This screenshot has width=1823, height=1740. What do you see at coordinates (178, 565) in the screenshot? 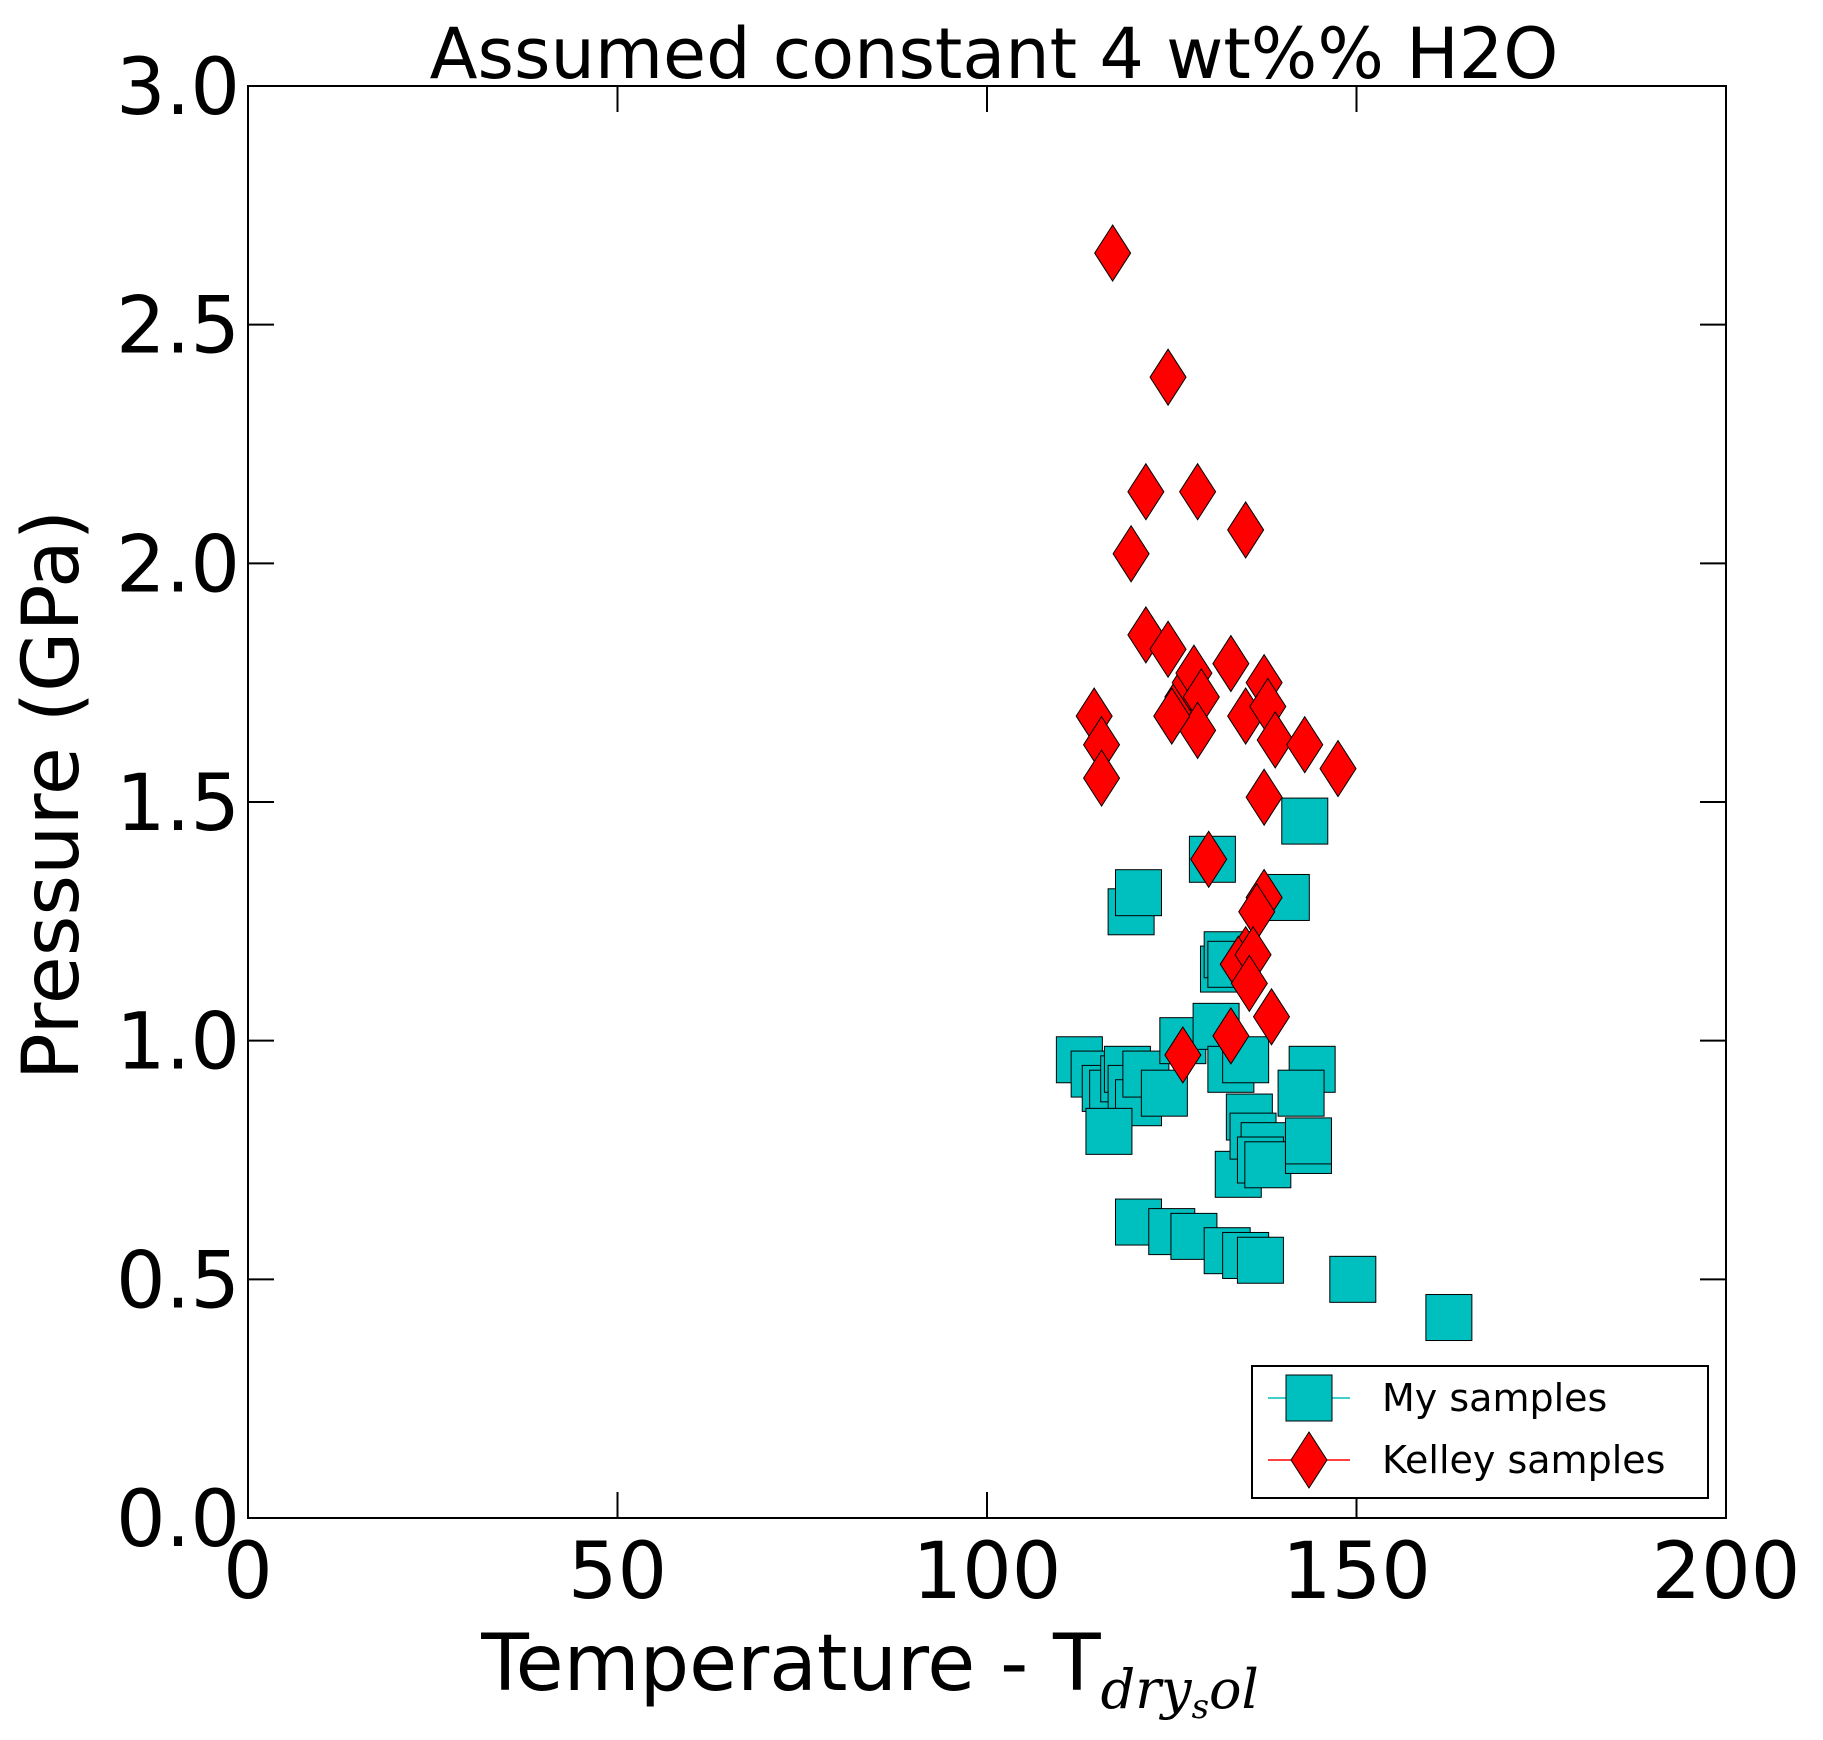
I see `y-tick-label: 2.0` at bounding box center [178, 565].